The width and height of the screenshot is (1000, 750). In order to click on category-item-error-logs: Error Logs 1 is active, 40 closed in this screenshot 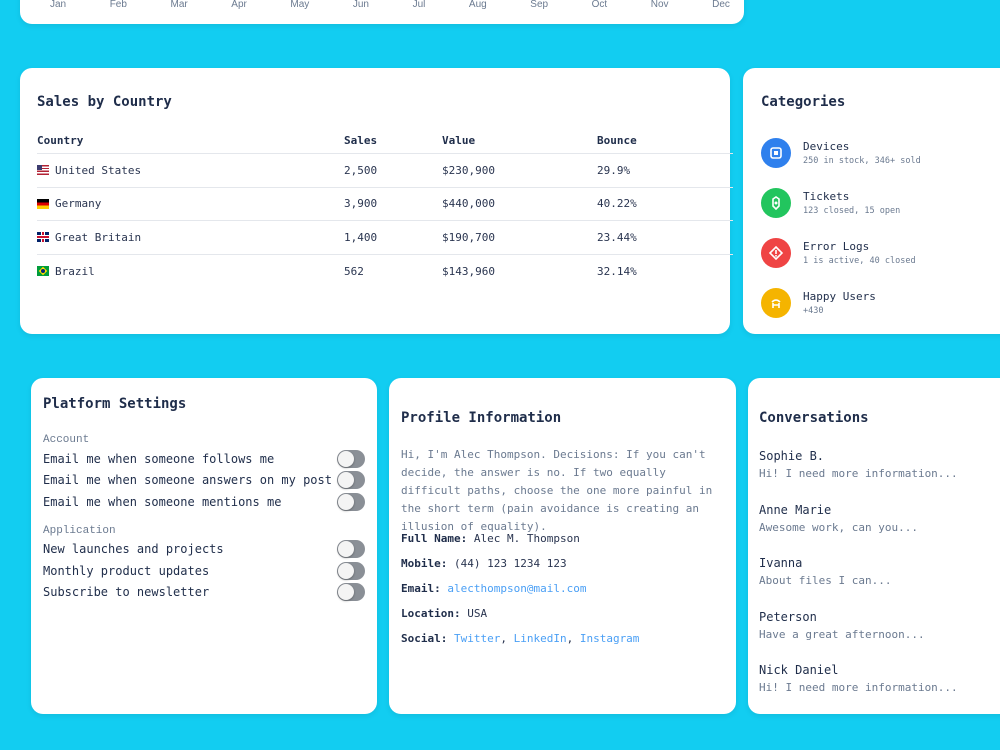, I will do `click(841, 253)`.